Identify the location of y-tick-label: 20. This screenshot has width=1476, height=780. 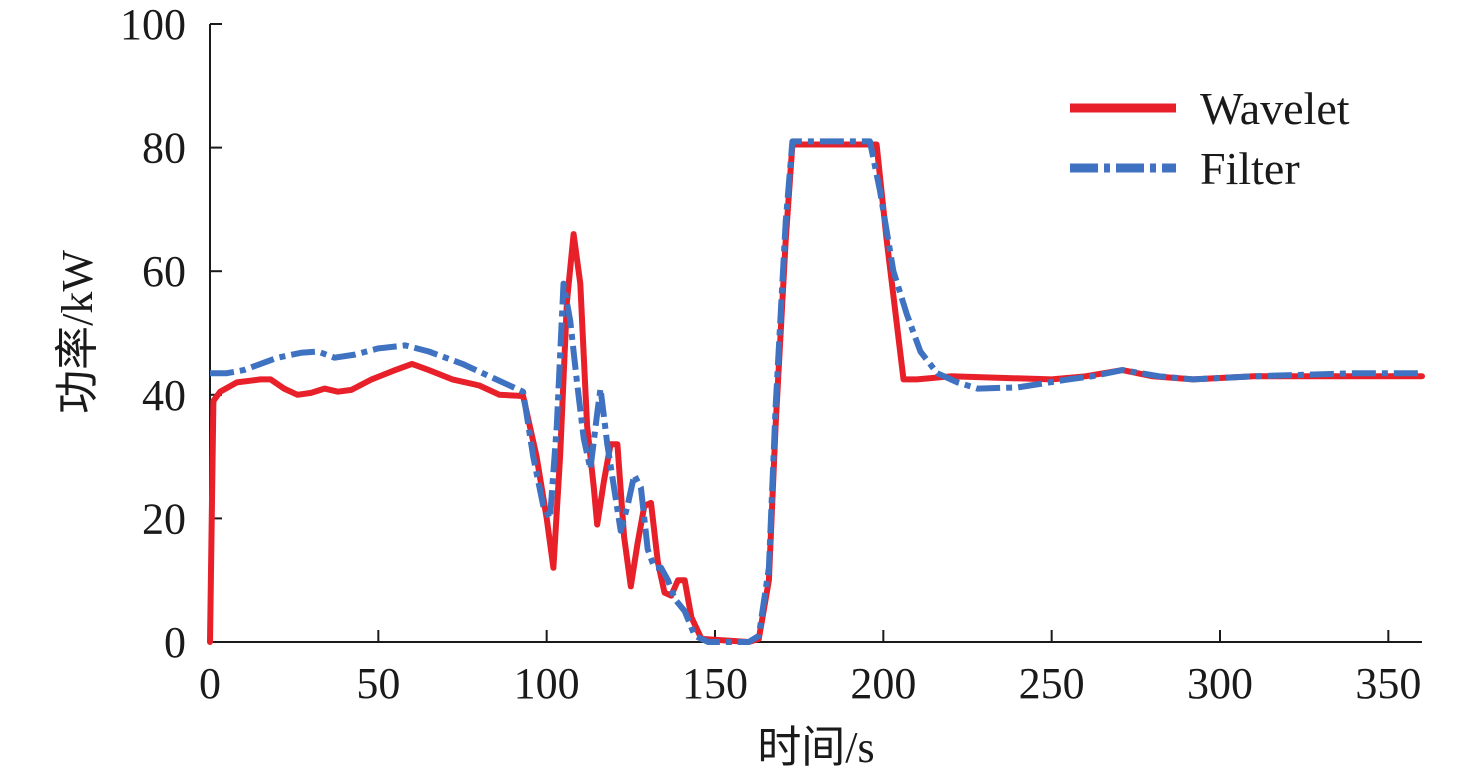
(164, 518).